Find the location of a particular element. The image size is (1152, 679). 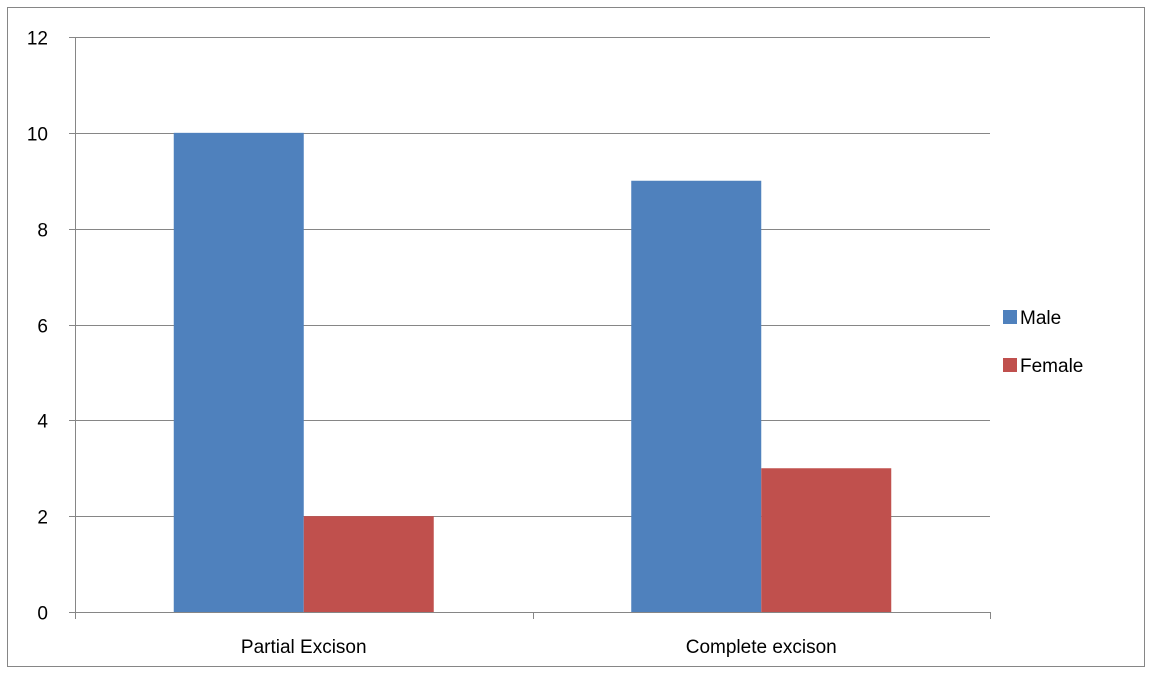

y-tick-label: 2 is located at coordinates (42, 518).